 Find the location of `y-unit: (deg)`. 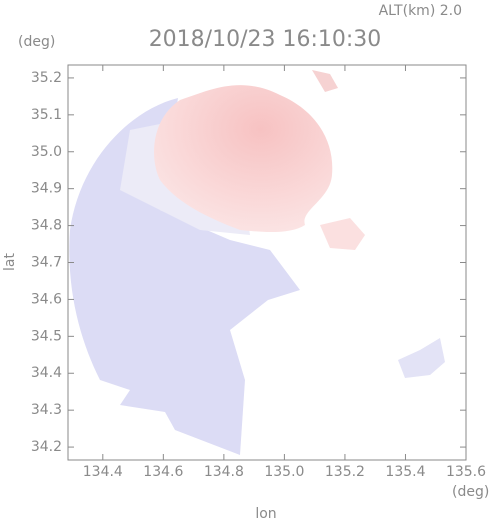

y-unit: (deg) is located at coordinates (36, 42).